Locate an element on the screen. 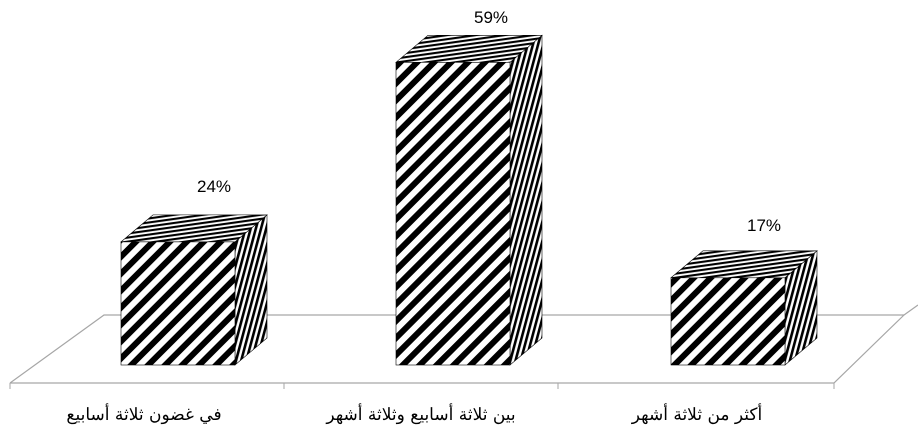 This screenshot has width=918, height=438. data-label: 17% is located at coordinates (764, 225).